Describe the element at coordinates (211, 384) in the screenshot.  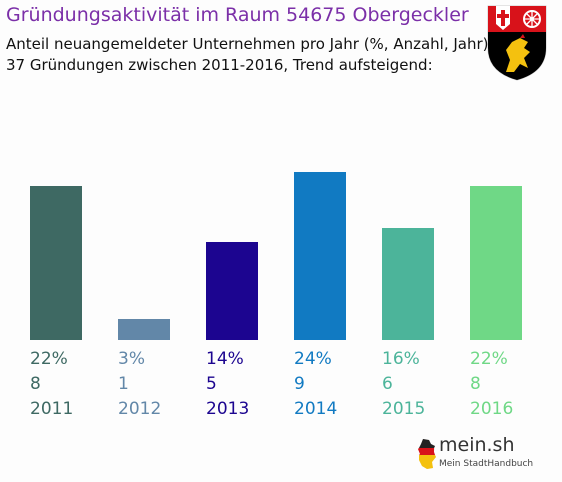
I see `count-label-2013: 5` at that location.